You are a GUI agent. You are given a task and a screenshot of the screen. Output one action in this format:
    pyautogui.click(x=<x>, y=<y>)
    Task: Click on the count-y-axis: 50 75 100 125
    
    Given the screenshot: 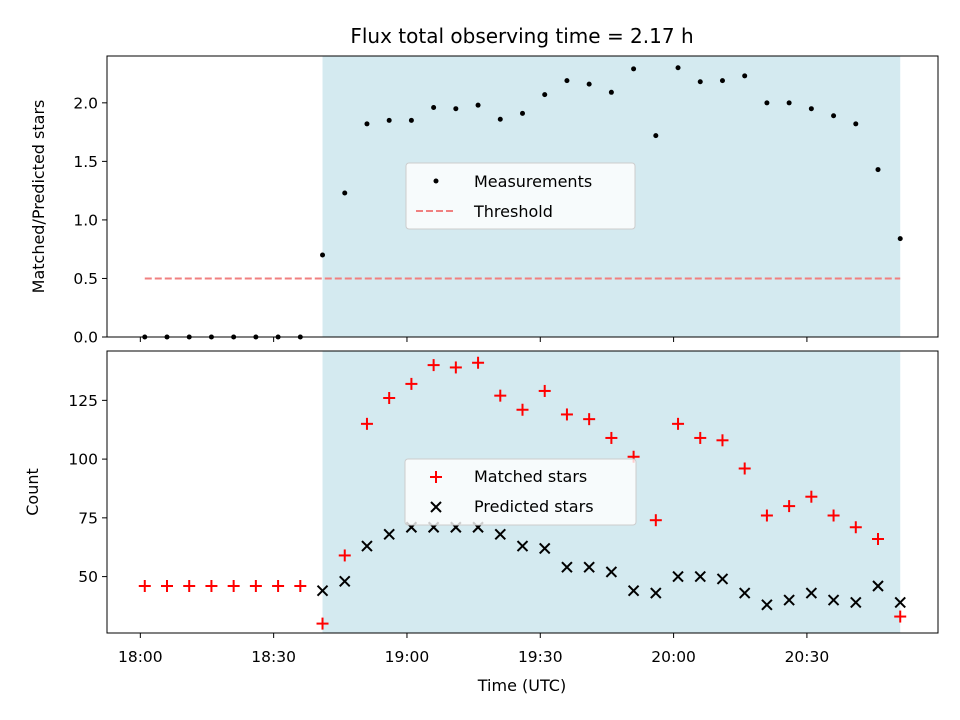 What is the action you would take?
    pyautogui.click(x=87, y=489)
    